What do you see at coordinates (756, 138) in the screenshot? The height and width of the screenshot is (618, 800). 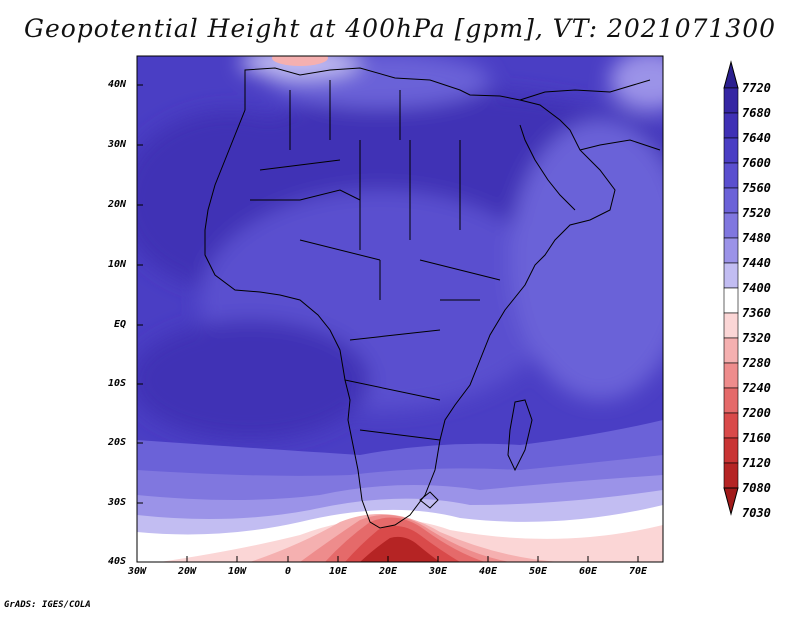 I see `colorbar-label: 7640` at bounding box center [756, 138].